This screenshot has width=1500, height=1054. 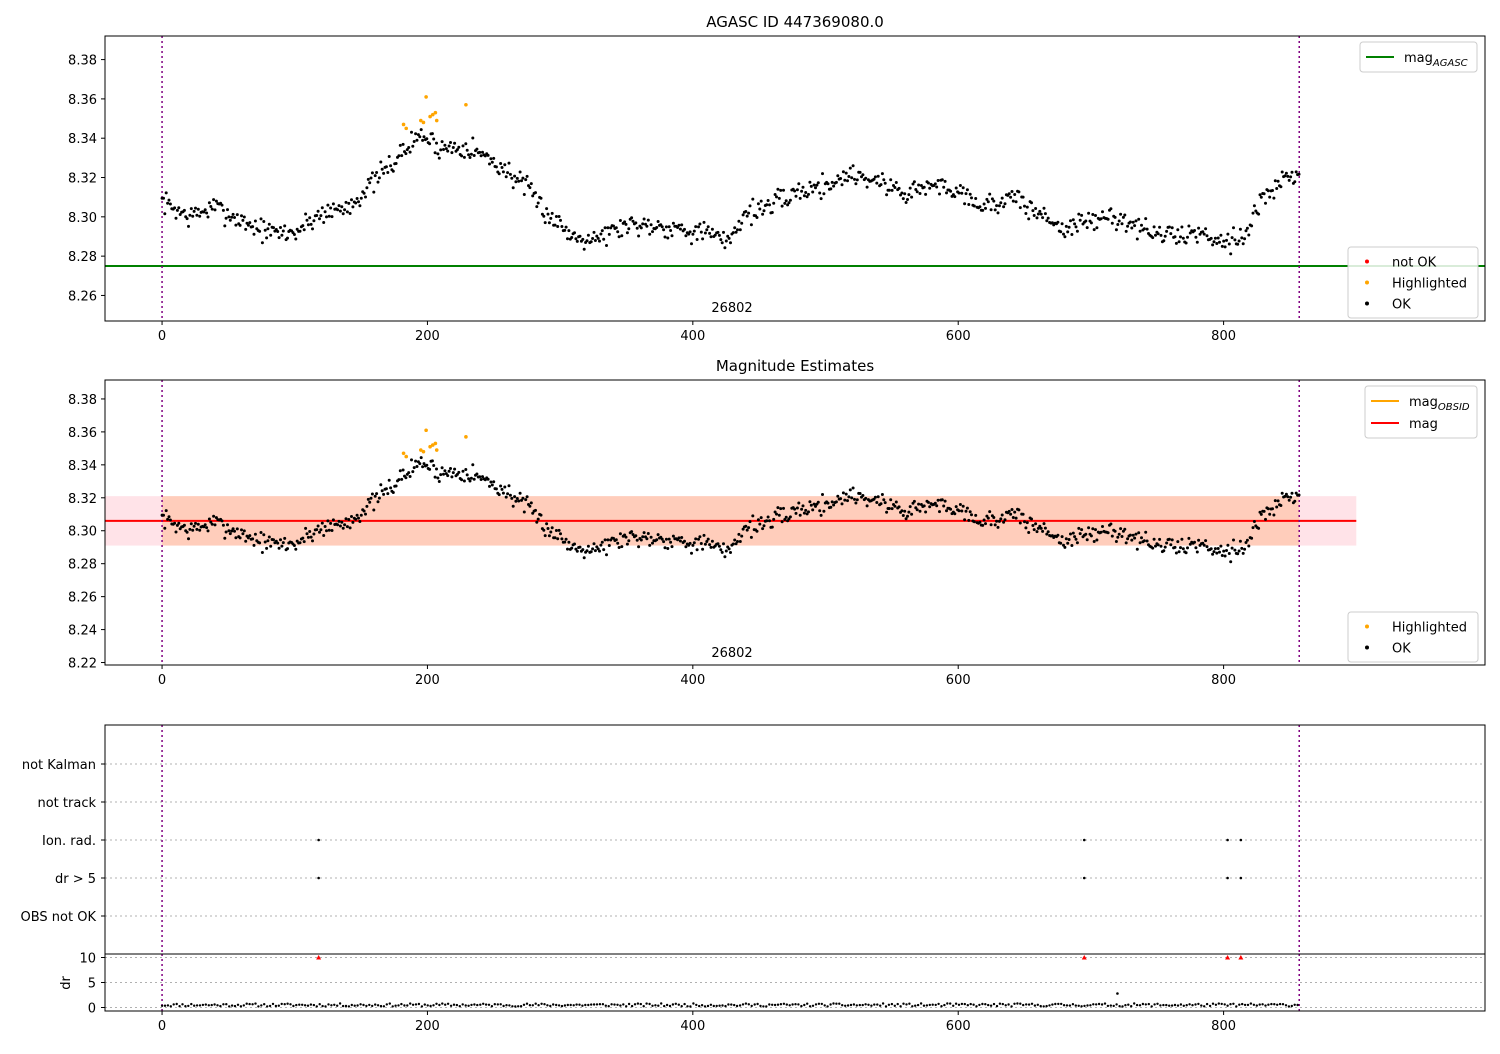 I want to click on dr-tick-label: 0, so click(x=92, y=1009).